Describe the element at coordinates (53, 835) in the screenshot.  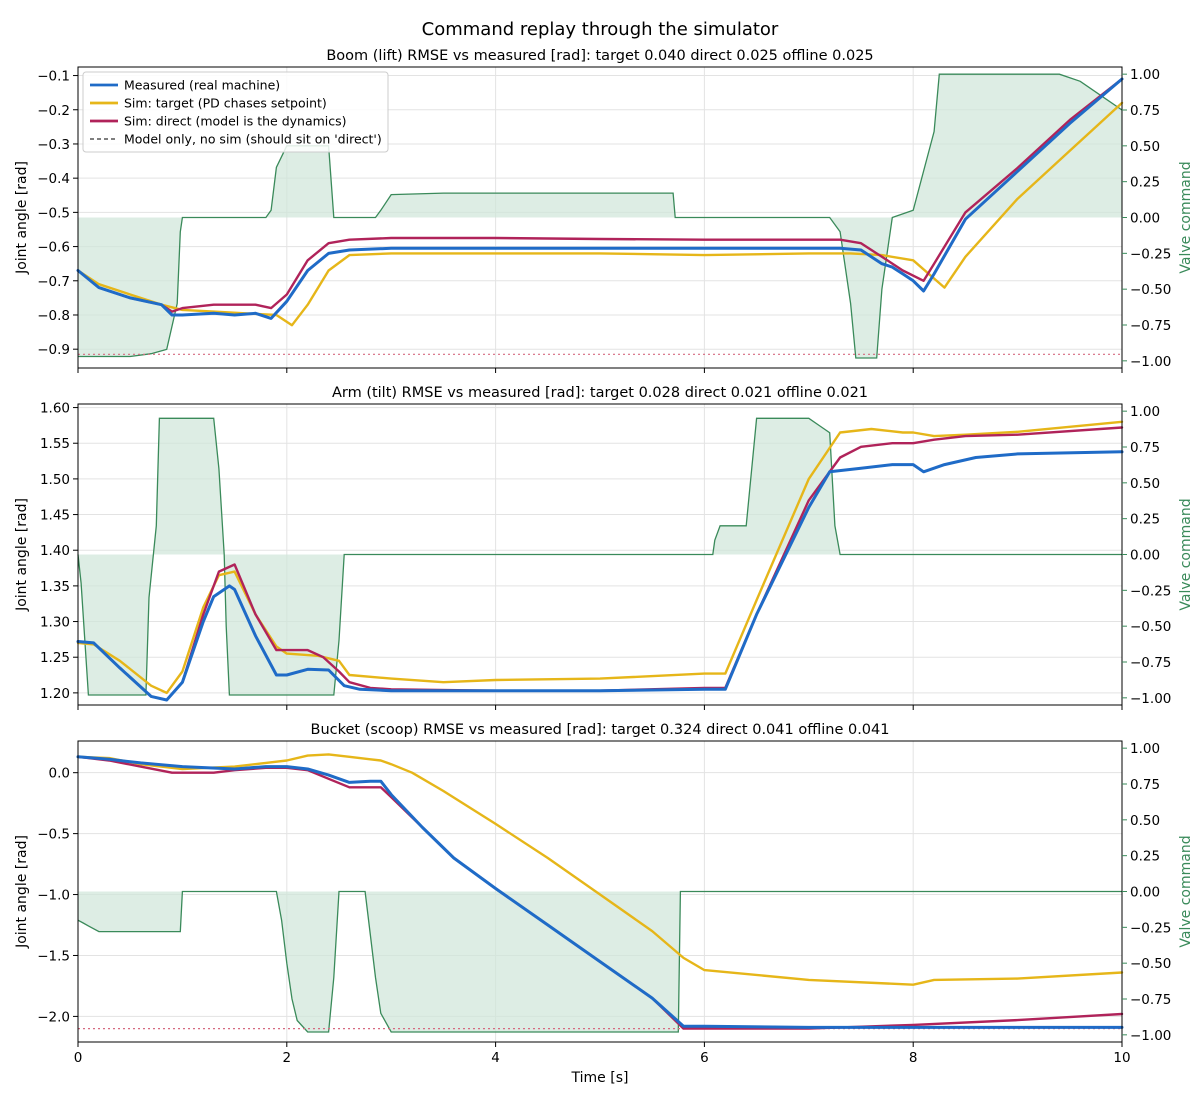
I see `p3-ytick-label-3: −0.5` at that location.